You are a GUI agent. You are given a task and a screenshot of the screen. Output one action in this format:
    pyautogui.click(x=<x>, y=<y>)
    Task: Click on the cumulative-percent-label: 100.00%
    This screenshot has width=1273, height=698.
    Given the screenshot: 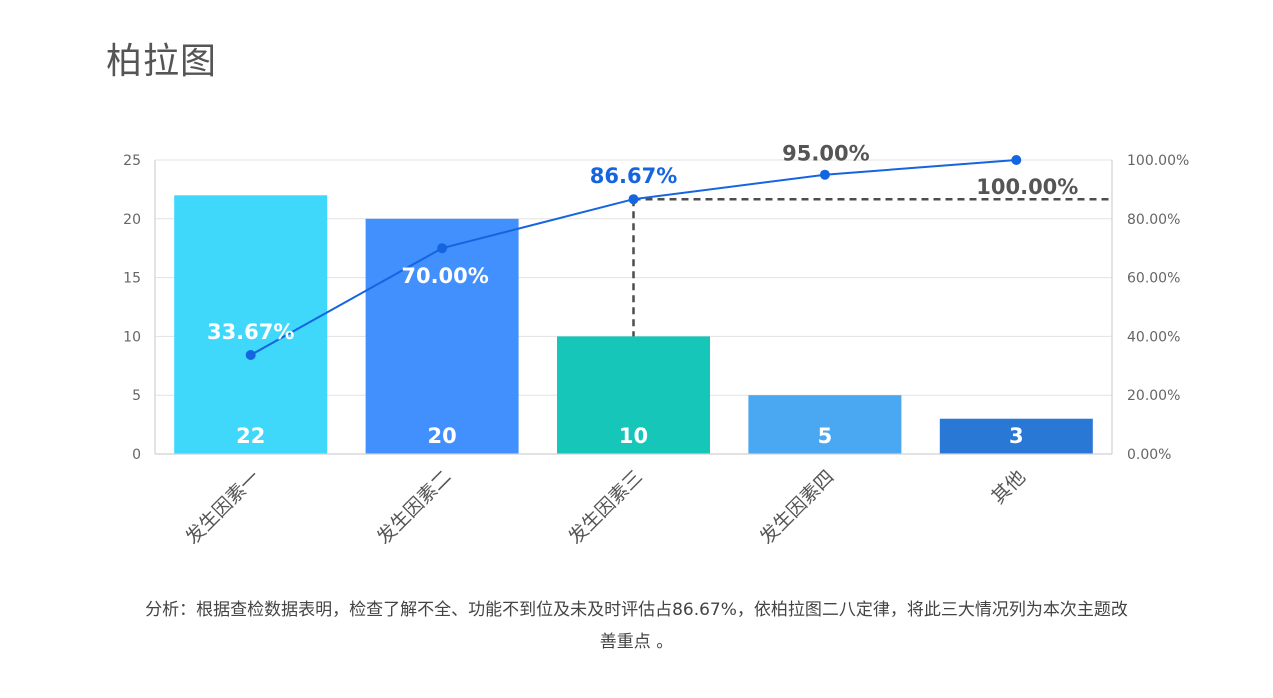 What is the action you would take?
    pyautogui.click(x=1027, y=187)
    